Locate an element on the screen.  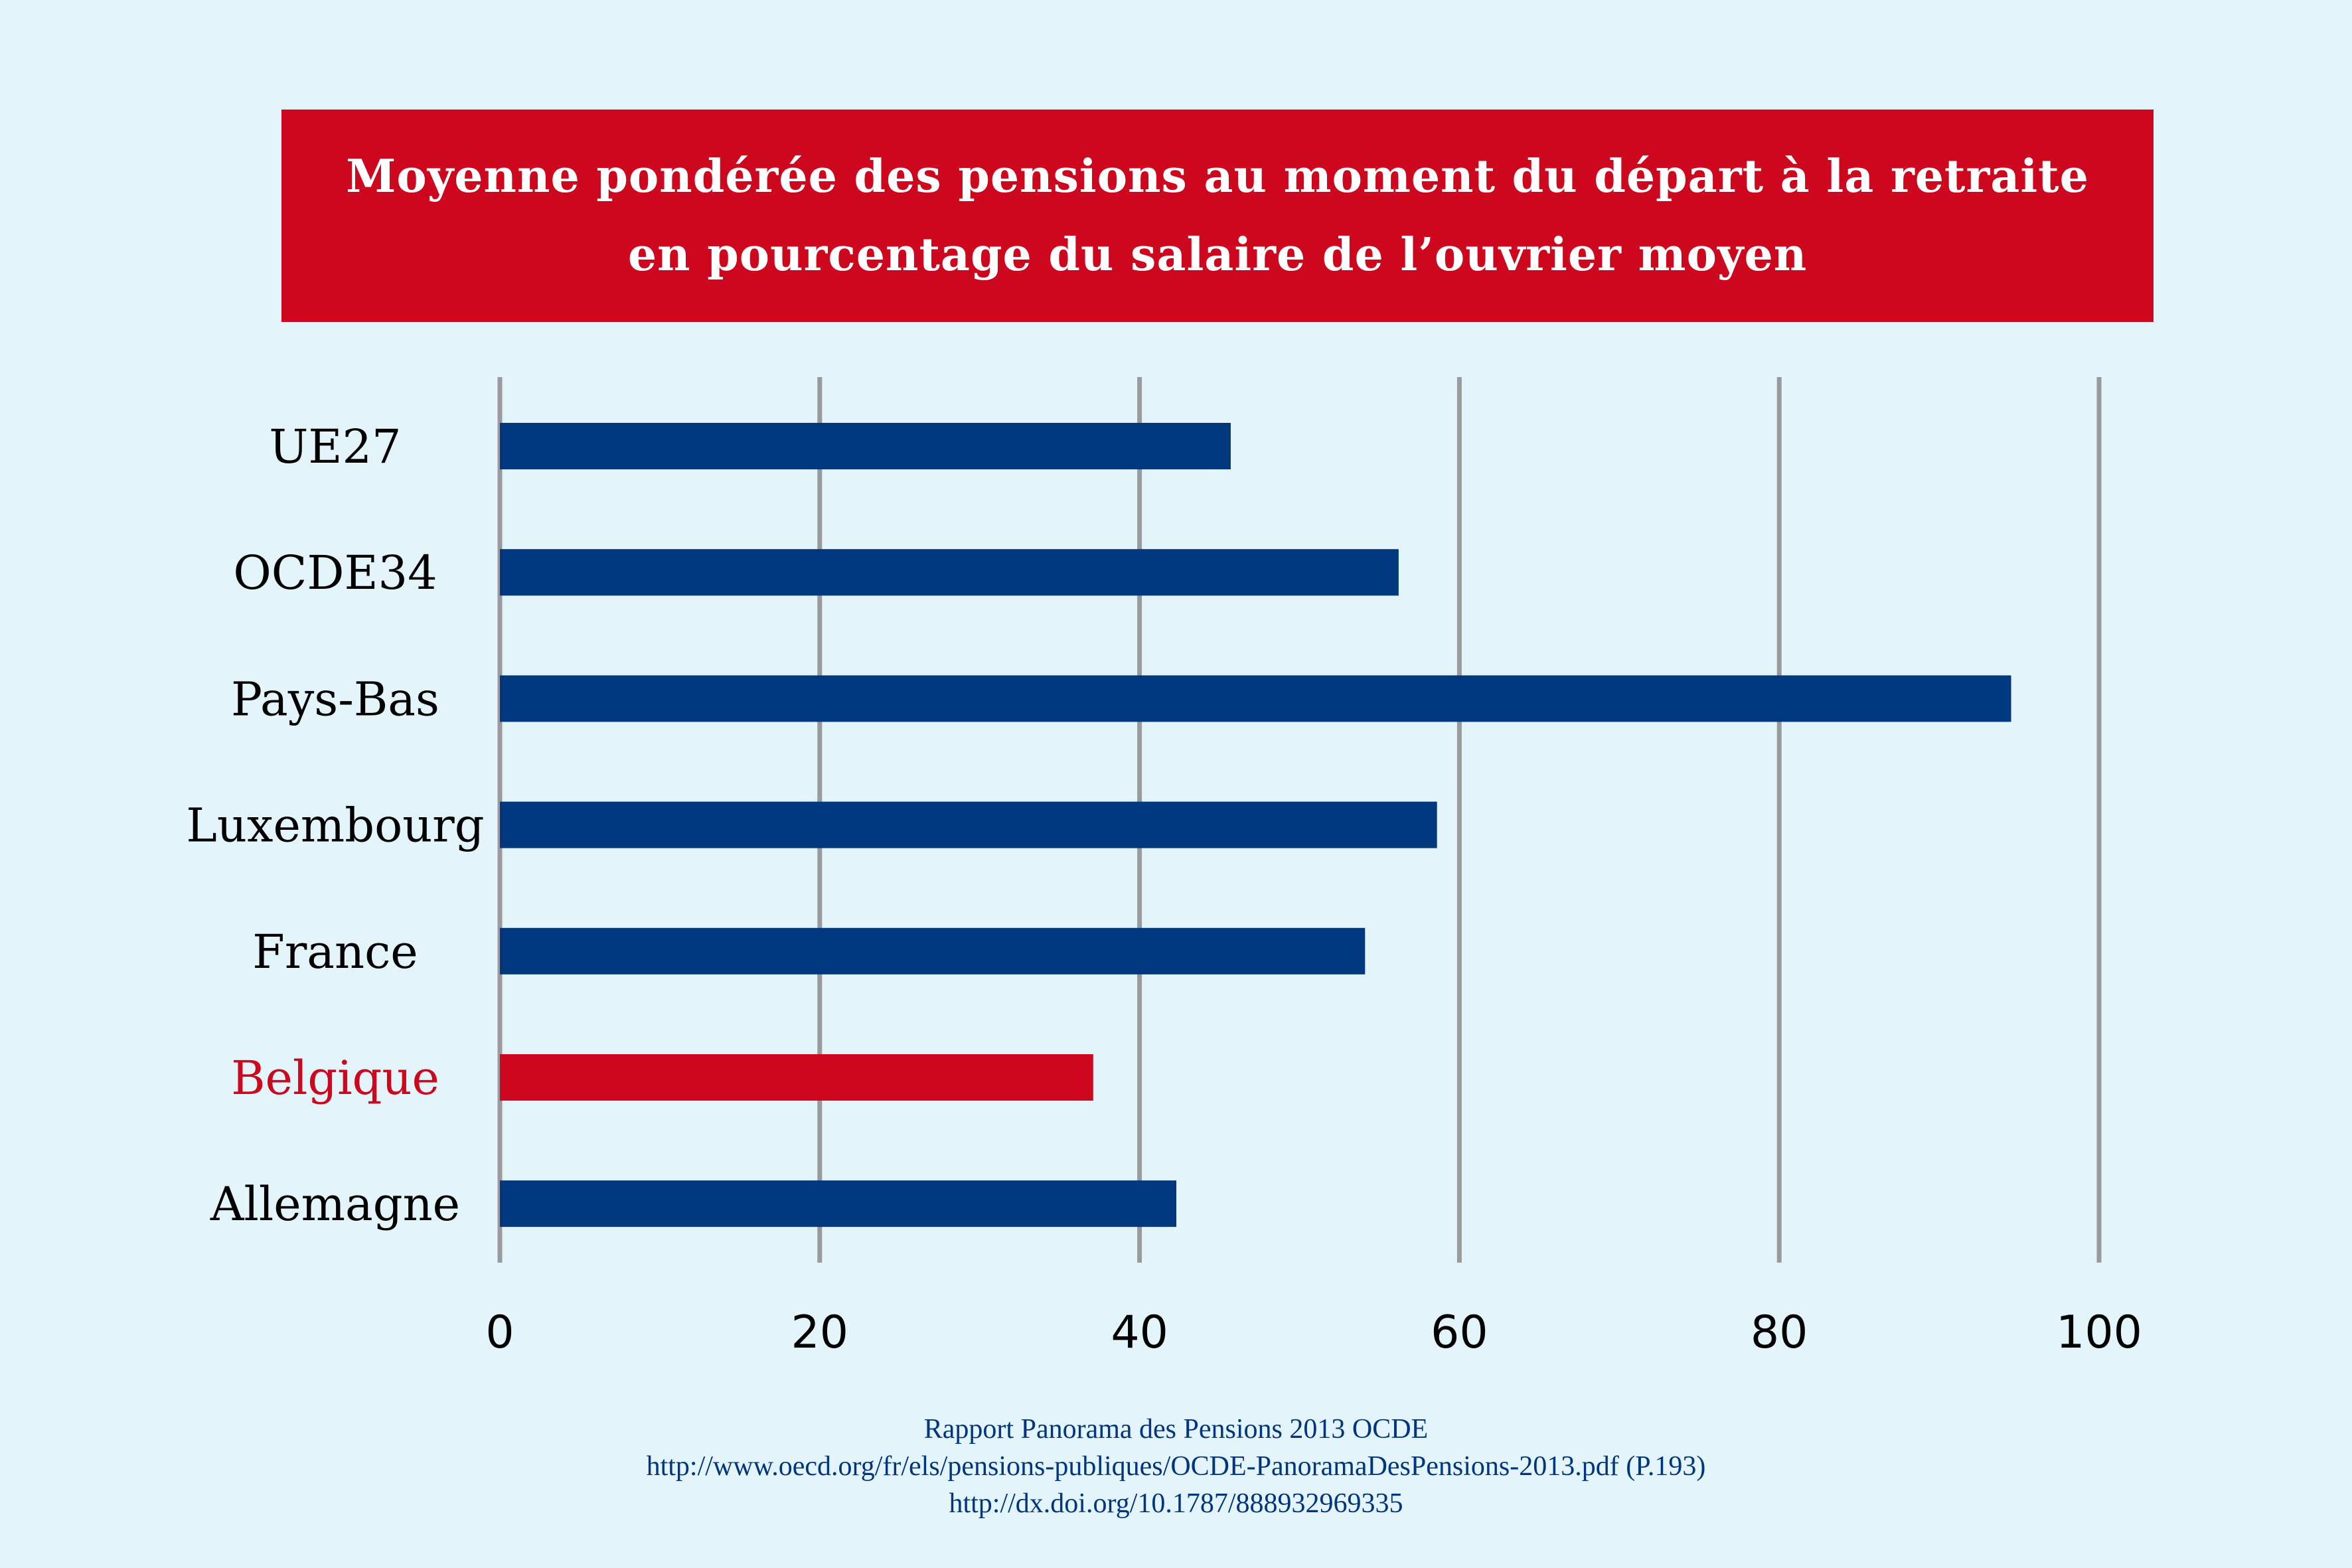
bar-ue27 is located at coordinates (866, 446).